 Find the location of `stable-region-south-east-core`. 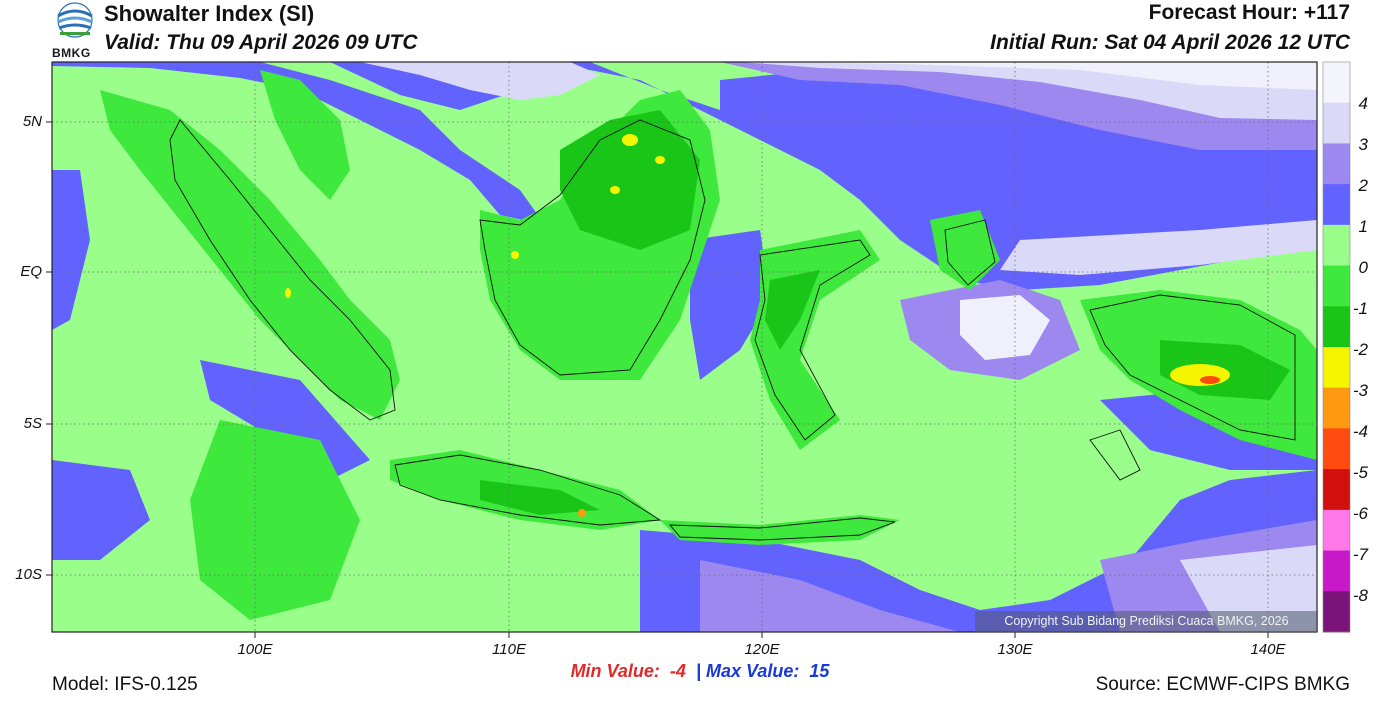

stable-region-south-east-core is located at coordinates (1248, 588).